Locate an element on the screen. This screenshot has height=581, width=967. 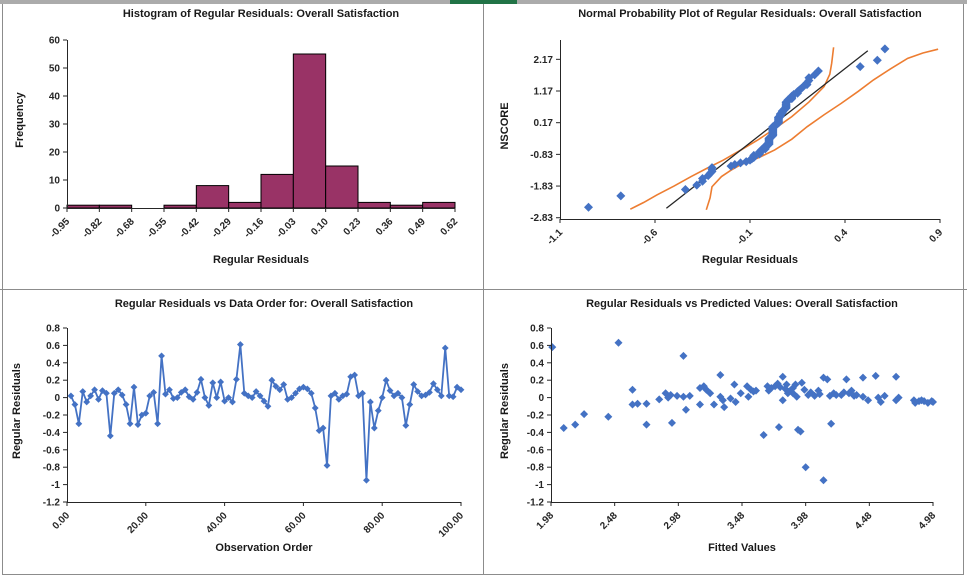
svg-text: -0.82 is located at coordinates (93, 228).